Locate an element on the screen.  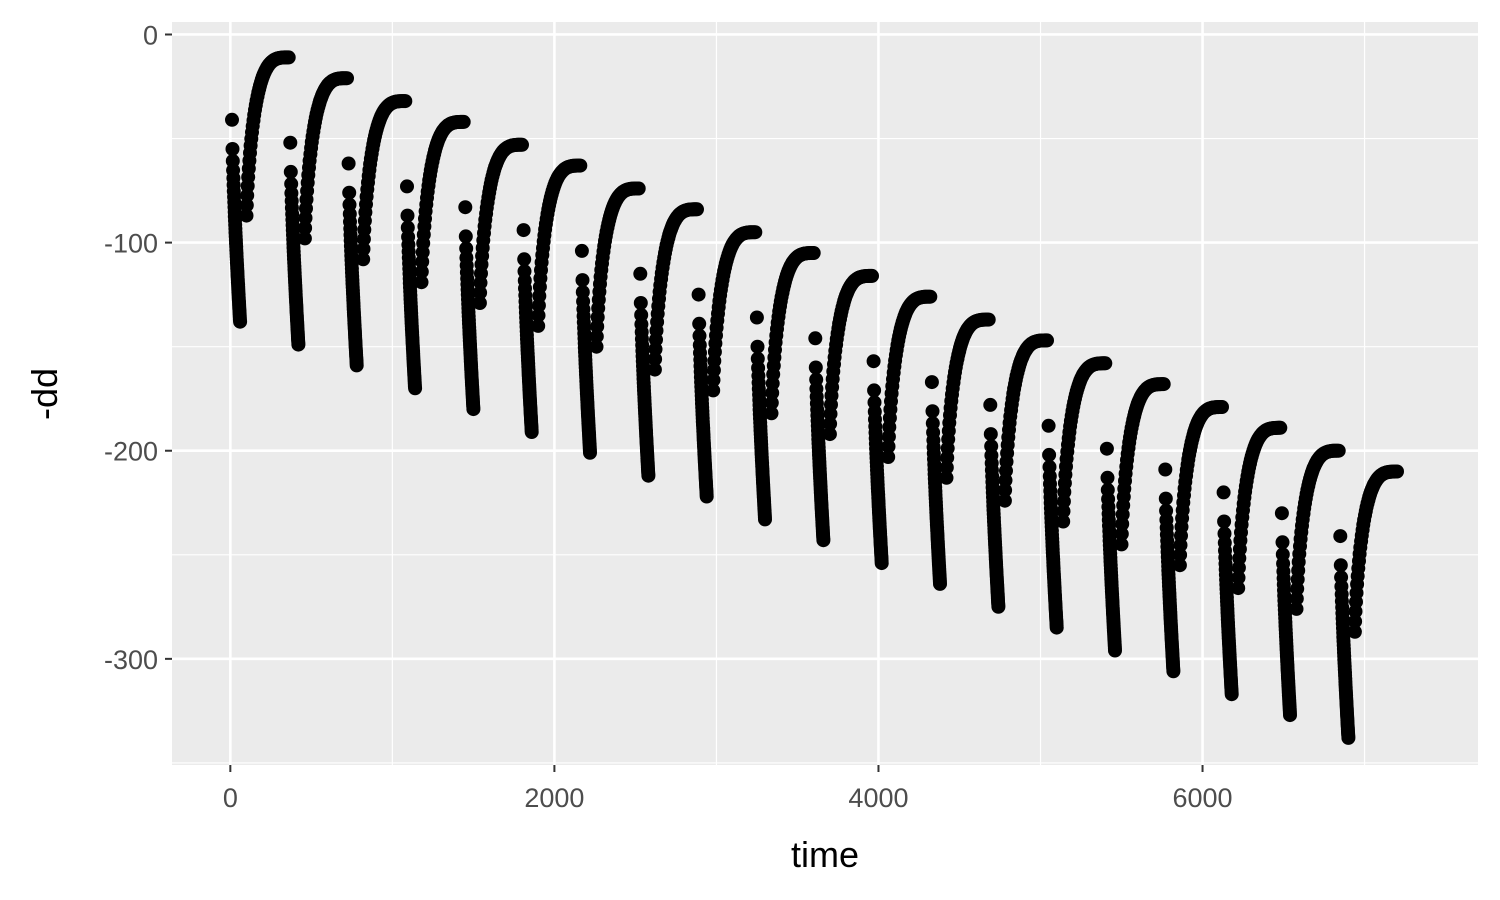
y-axis-title: -dd is located at coordinates (44, 394).